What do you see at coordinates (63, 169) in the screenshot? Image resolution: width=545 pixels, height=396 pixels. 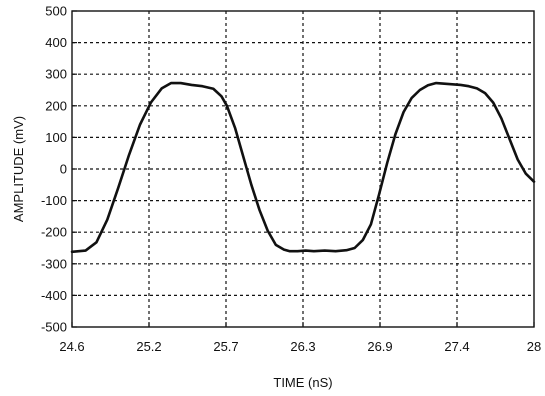 I see `y-tick-label: 0` at bounding box center [63, 169].